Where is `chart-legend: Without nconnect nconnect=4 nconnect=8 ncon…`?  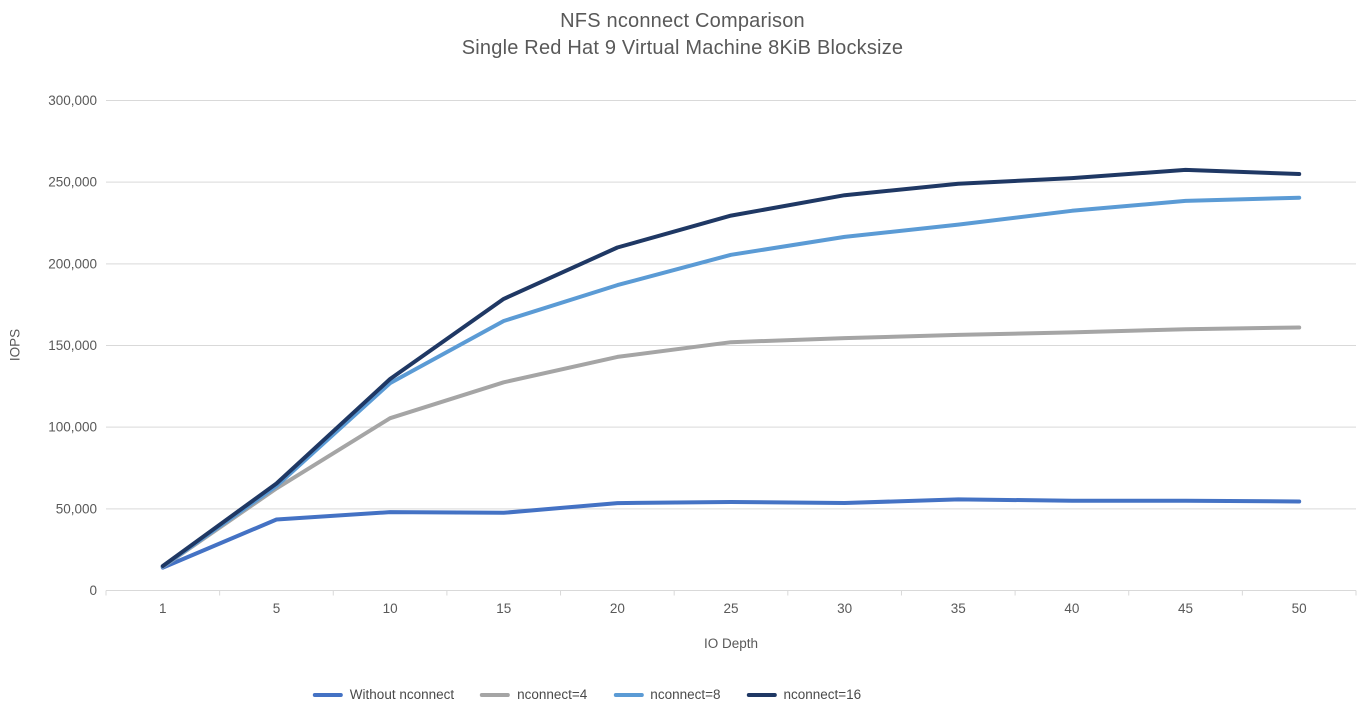
chart-legend: Without nconnect nconnect=4 nconnect=8 ncon… is located at coordinates (586, 694).